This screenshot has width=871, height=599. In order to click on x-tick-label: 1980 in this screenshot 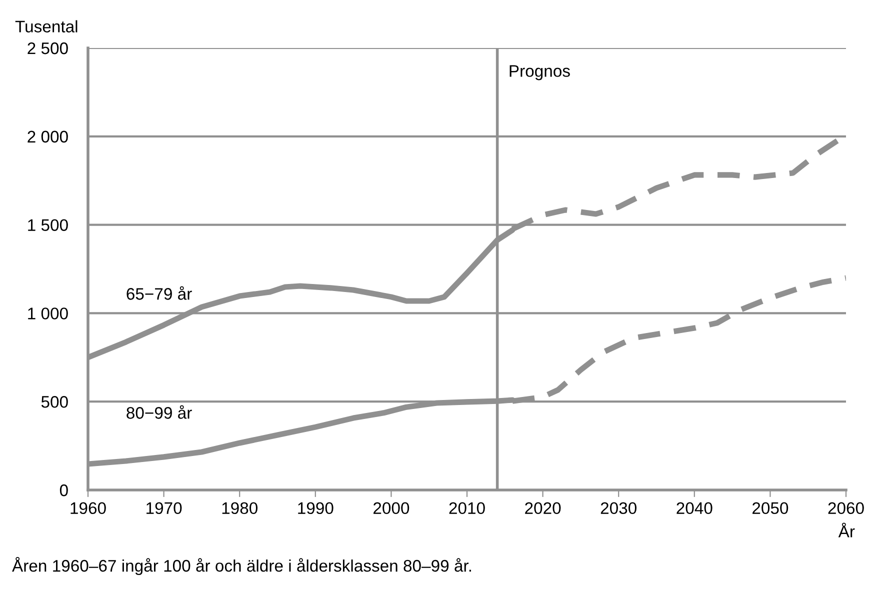, I will do `click(240, 508)`.